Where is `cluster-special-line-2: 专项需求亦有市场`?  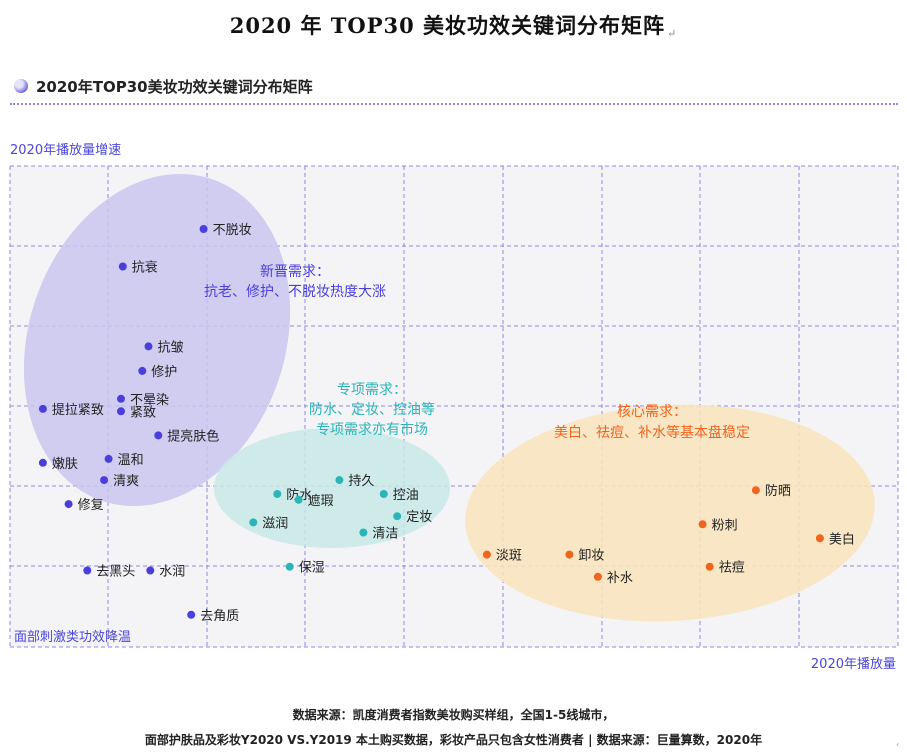 cluster-special-line-2: 专项需求亦有市场 is located at coordinates (372, 429).